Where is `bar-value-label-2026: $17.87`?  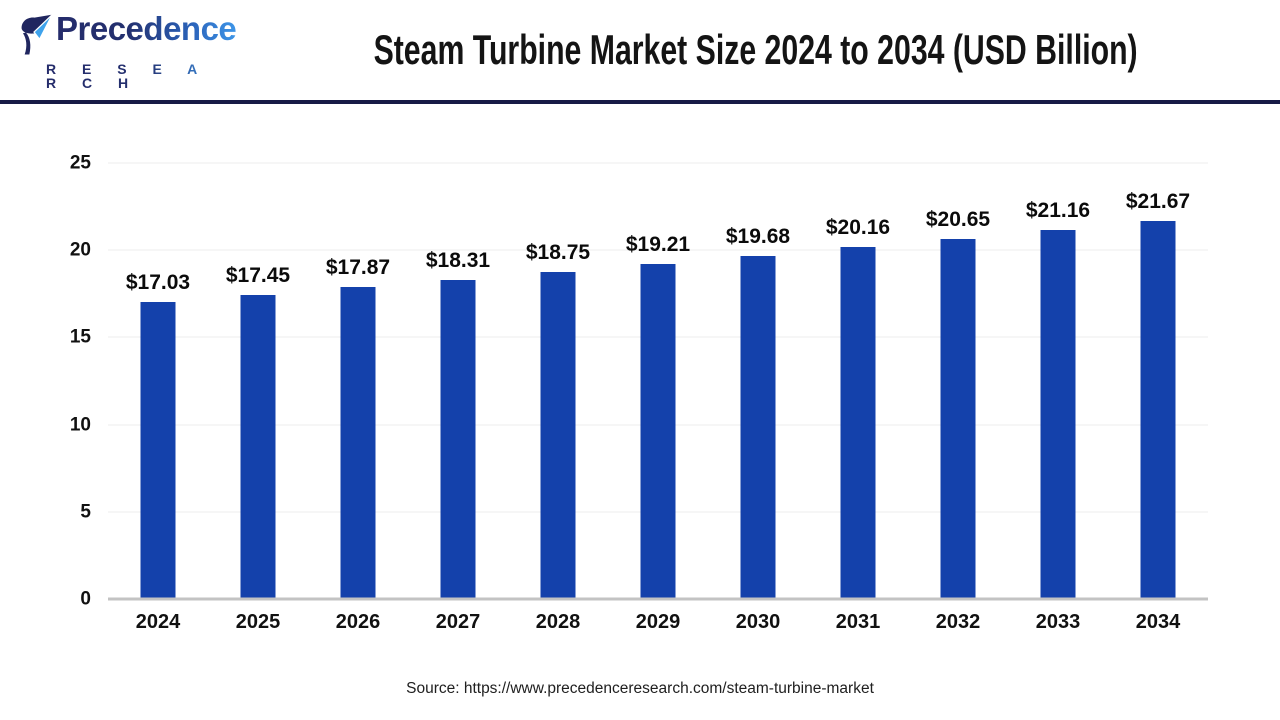 bar-value-label-2026: $17.87 is located at coordinates (358, 268).